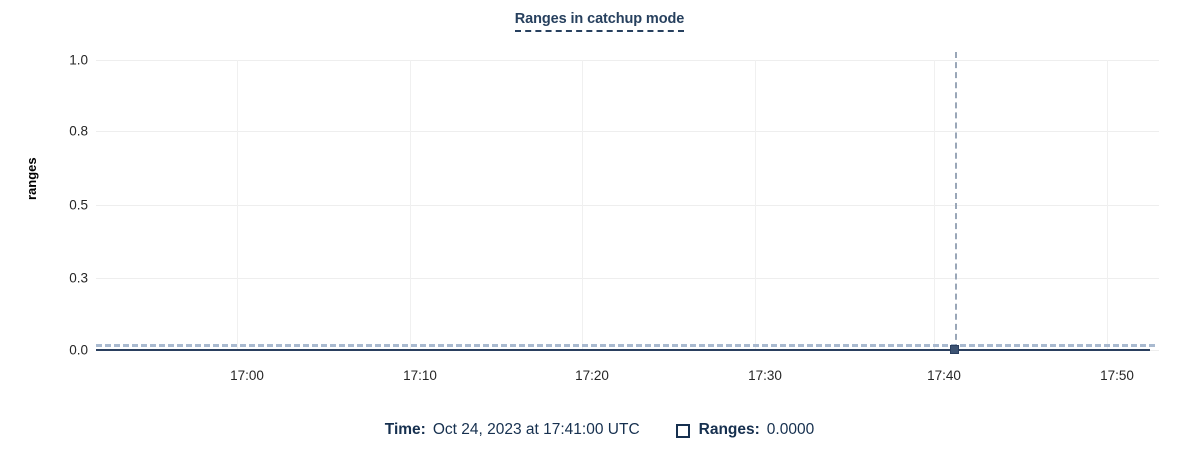  I want to click on legend-series-value: 0.0000, so click(790, 429).